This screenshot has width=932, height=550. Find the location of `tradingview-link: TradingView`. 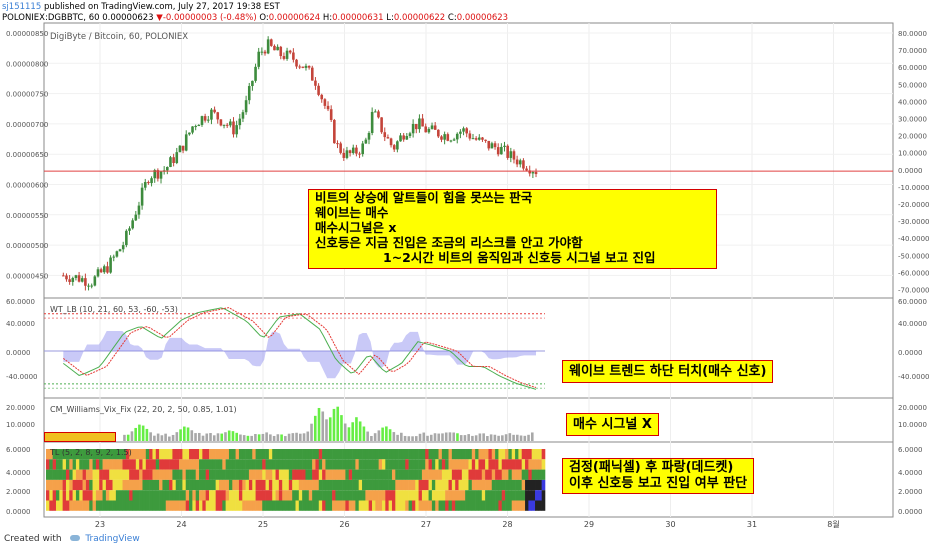

tradingview-link: TradingView is located at coordinates (112, 539).